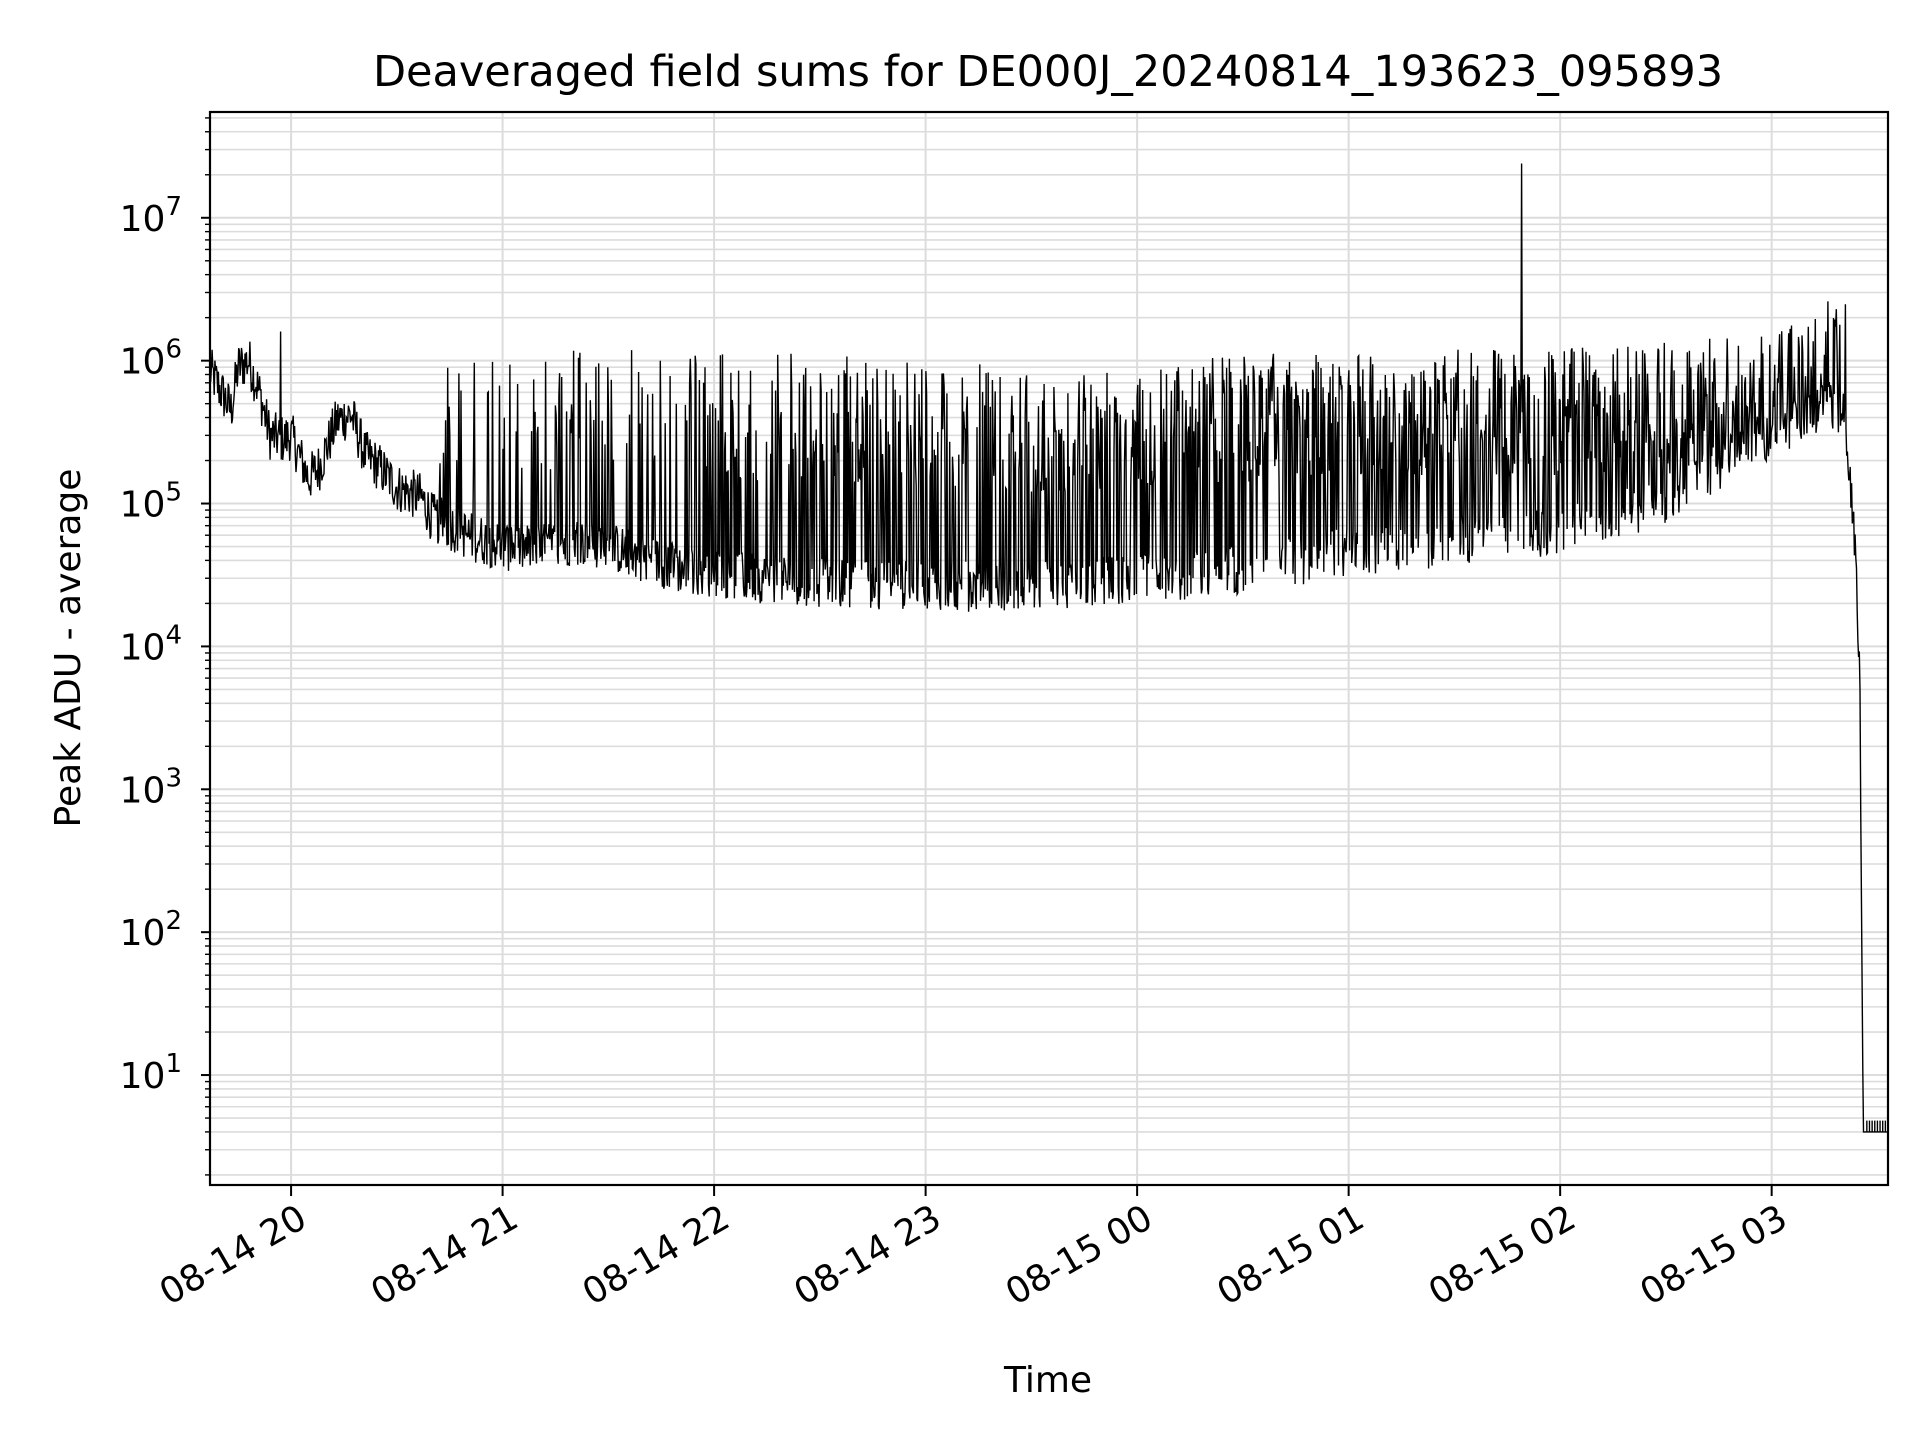 The image size is (1920, 1444). Describe the element at coordinates (151, 644) in the screenshot. I see `y-tick-label: 10⁴` at that location.